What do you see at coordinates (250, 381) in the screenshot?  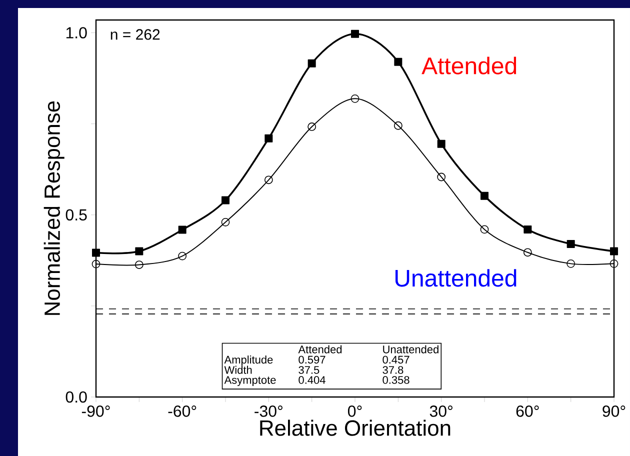 I see `annotation: Asymptote` at bounding box center [250, 381].